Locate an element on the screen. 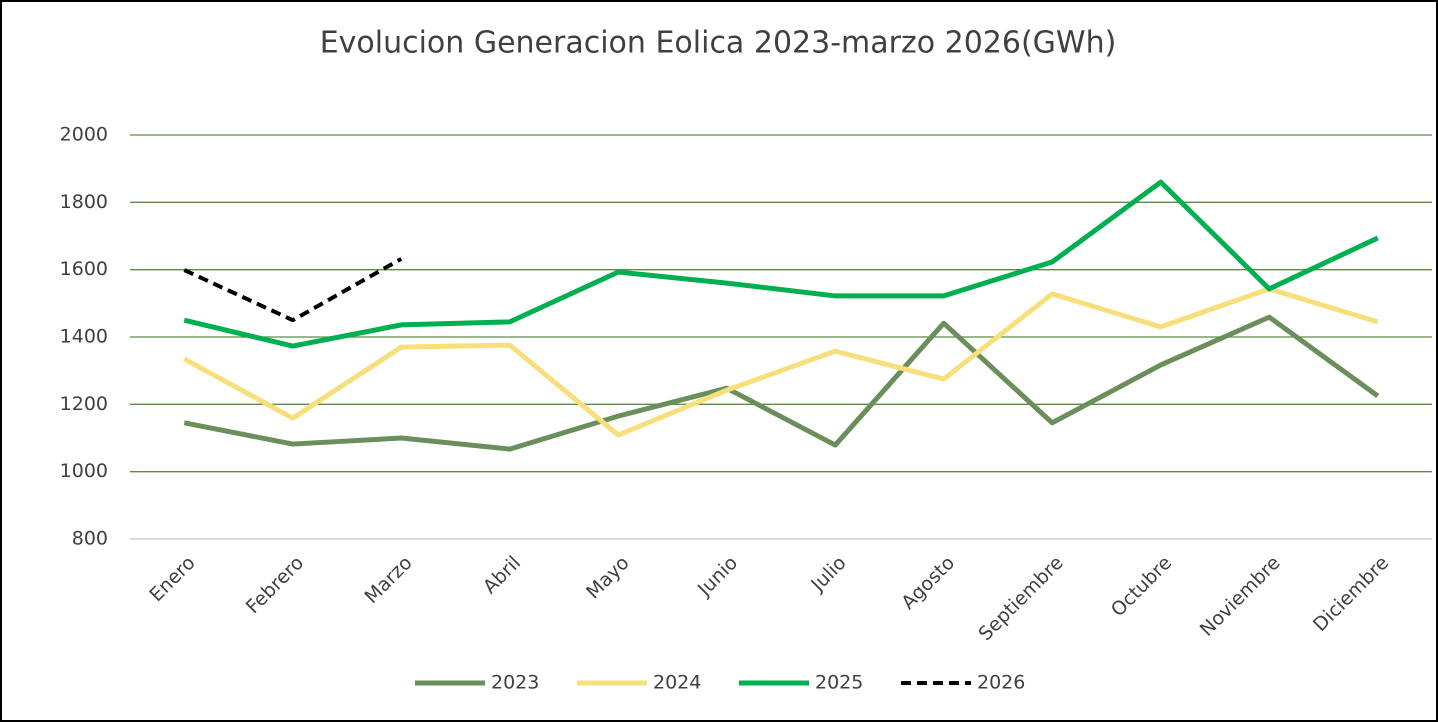 Image resolution: width=1438 pixels, height=722 pixels. legend-label: 2026 is located at coordinates (1001, 683).